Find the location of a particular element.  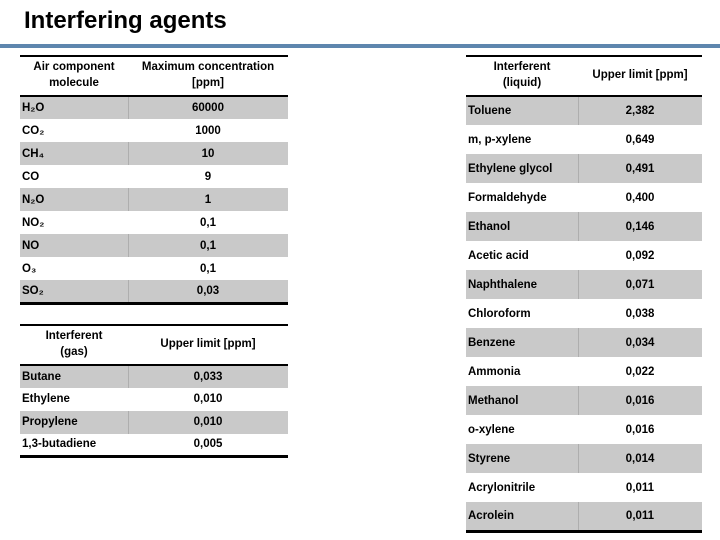

upper-limit-value: 0,071 is located at coordinates (640, 284).